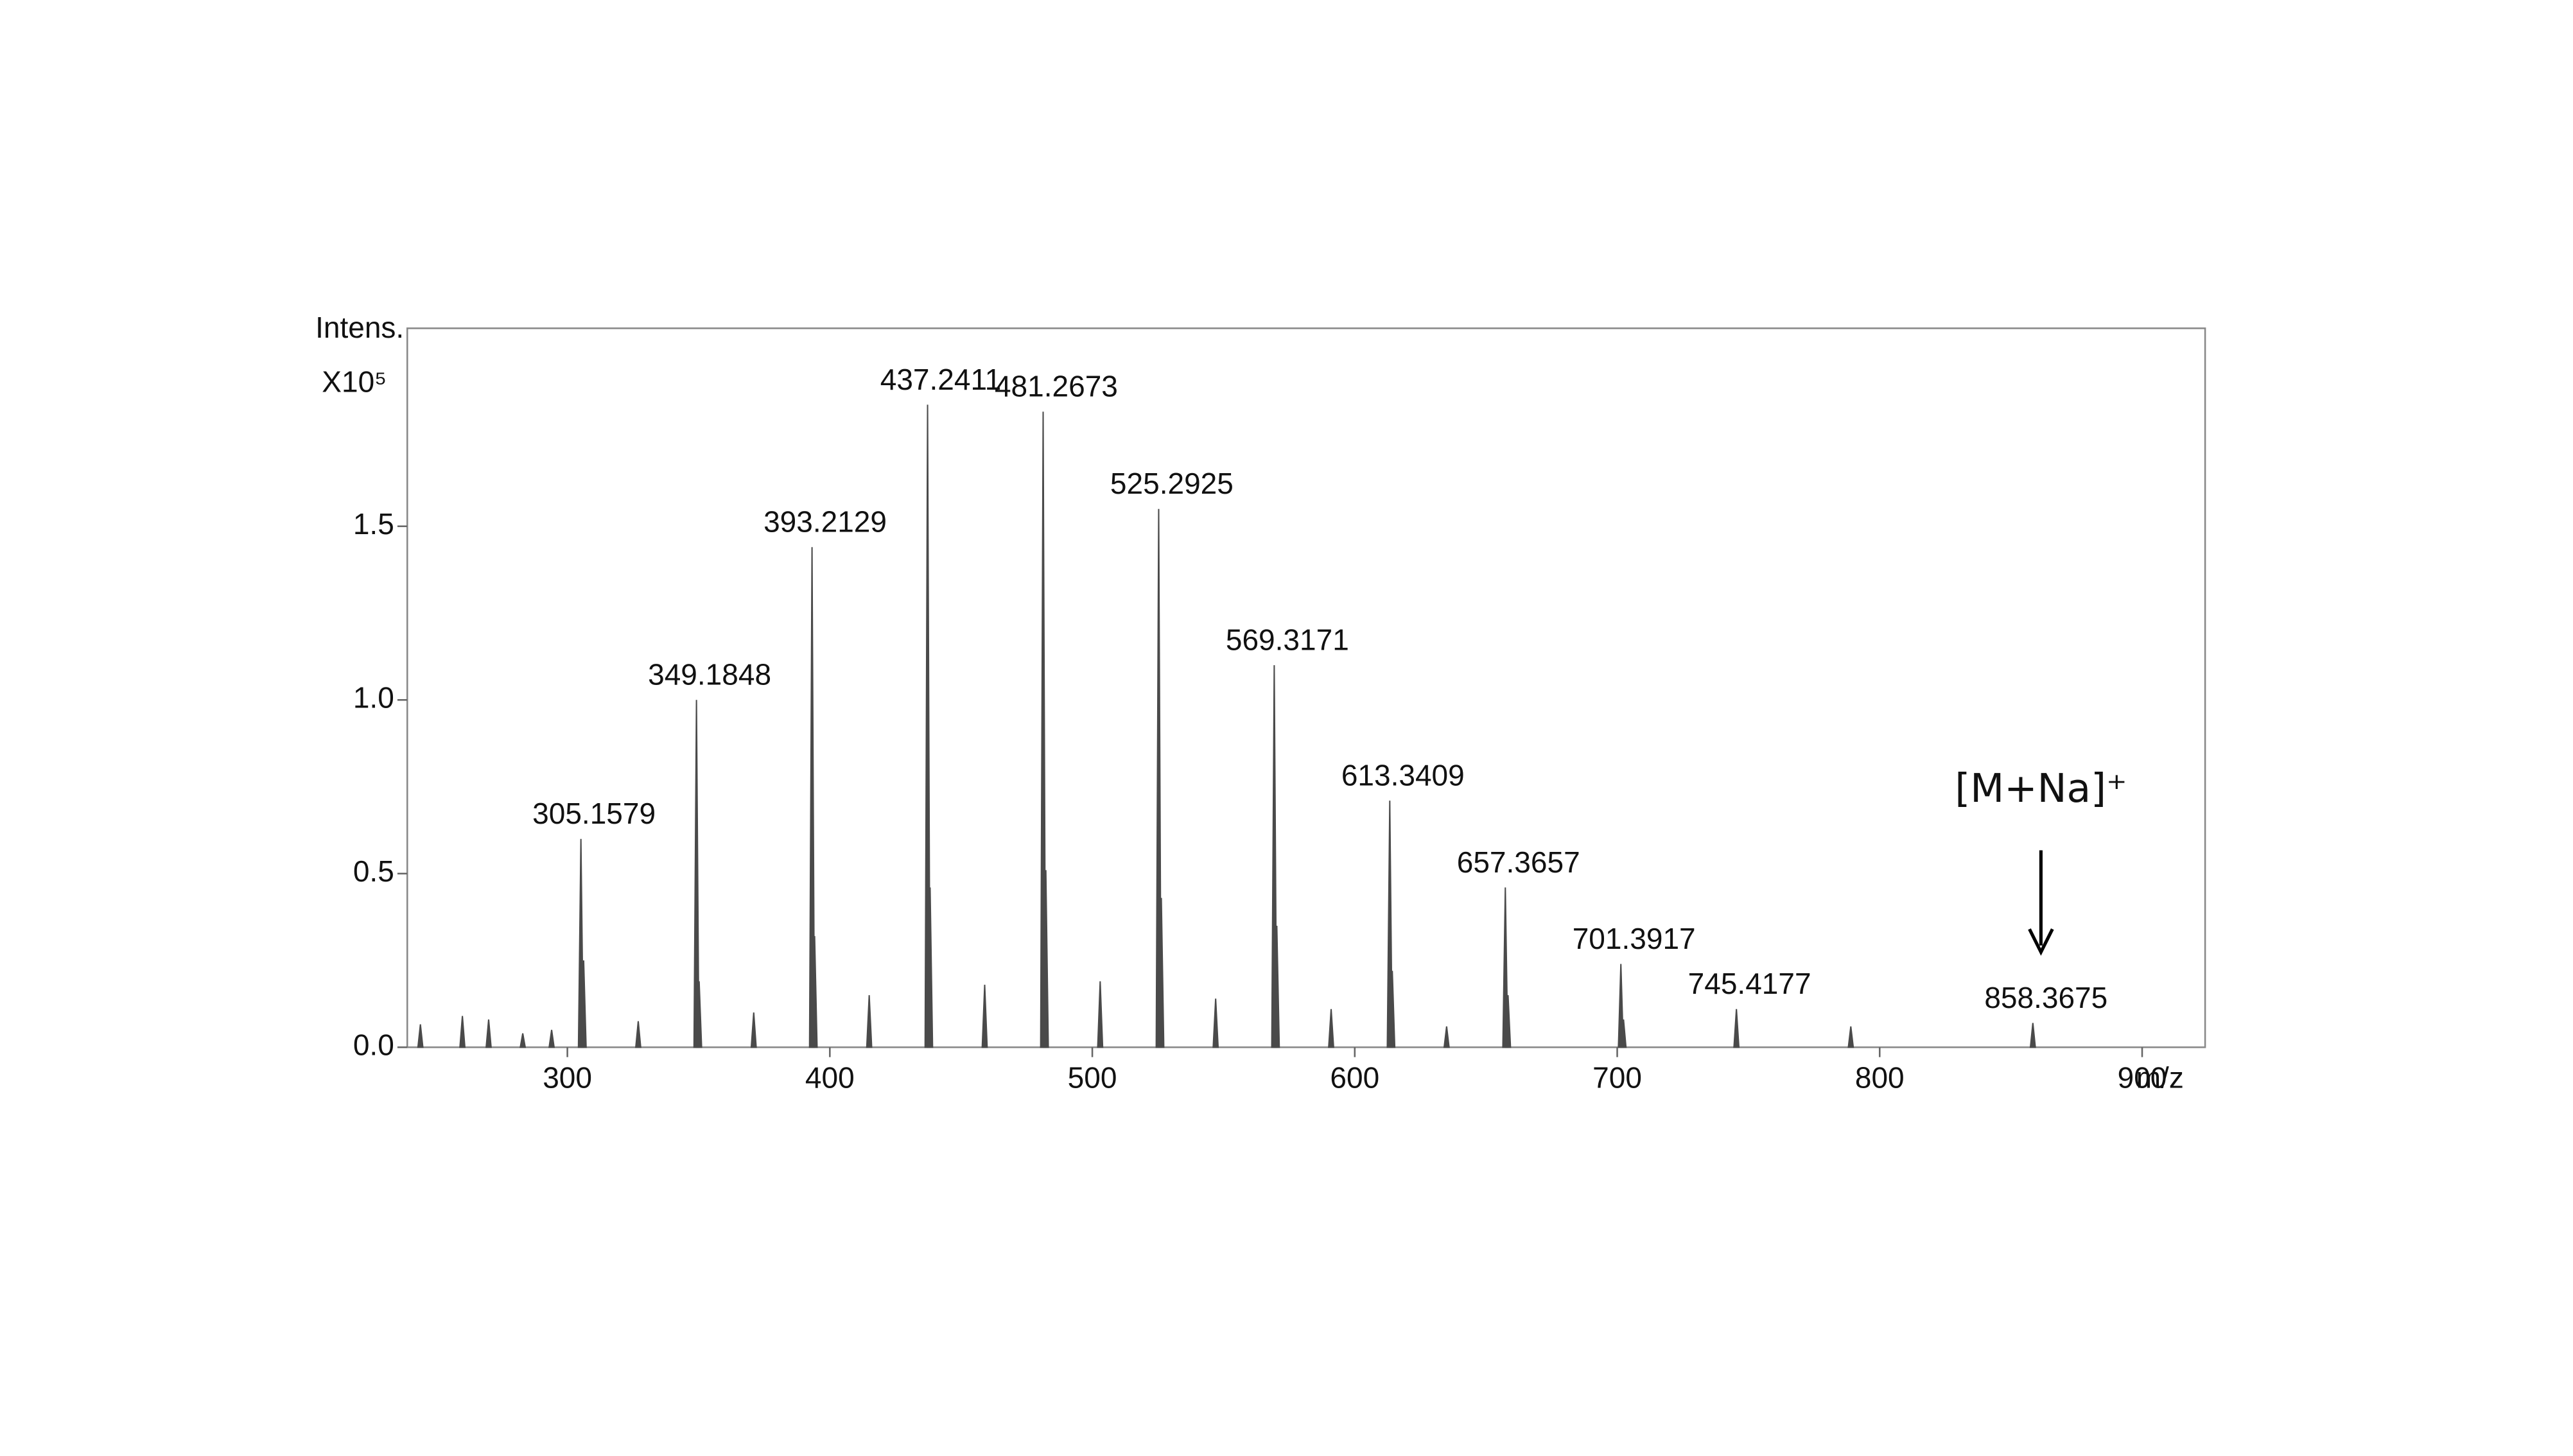 This screenshot has height=1456, width=2573. What do you see at coordinates (1880, 1078) in the screenshot?
I see `x-tick-label: 800` at bounding box center [1880, 1078].